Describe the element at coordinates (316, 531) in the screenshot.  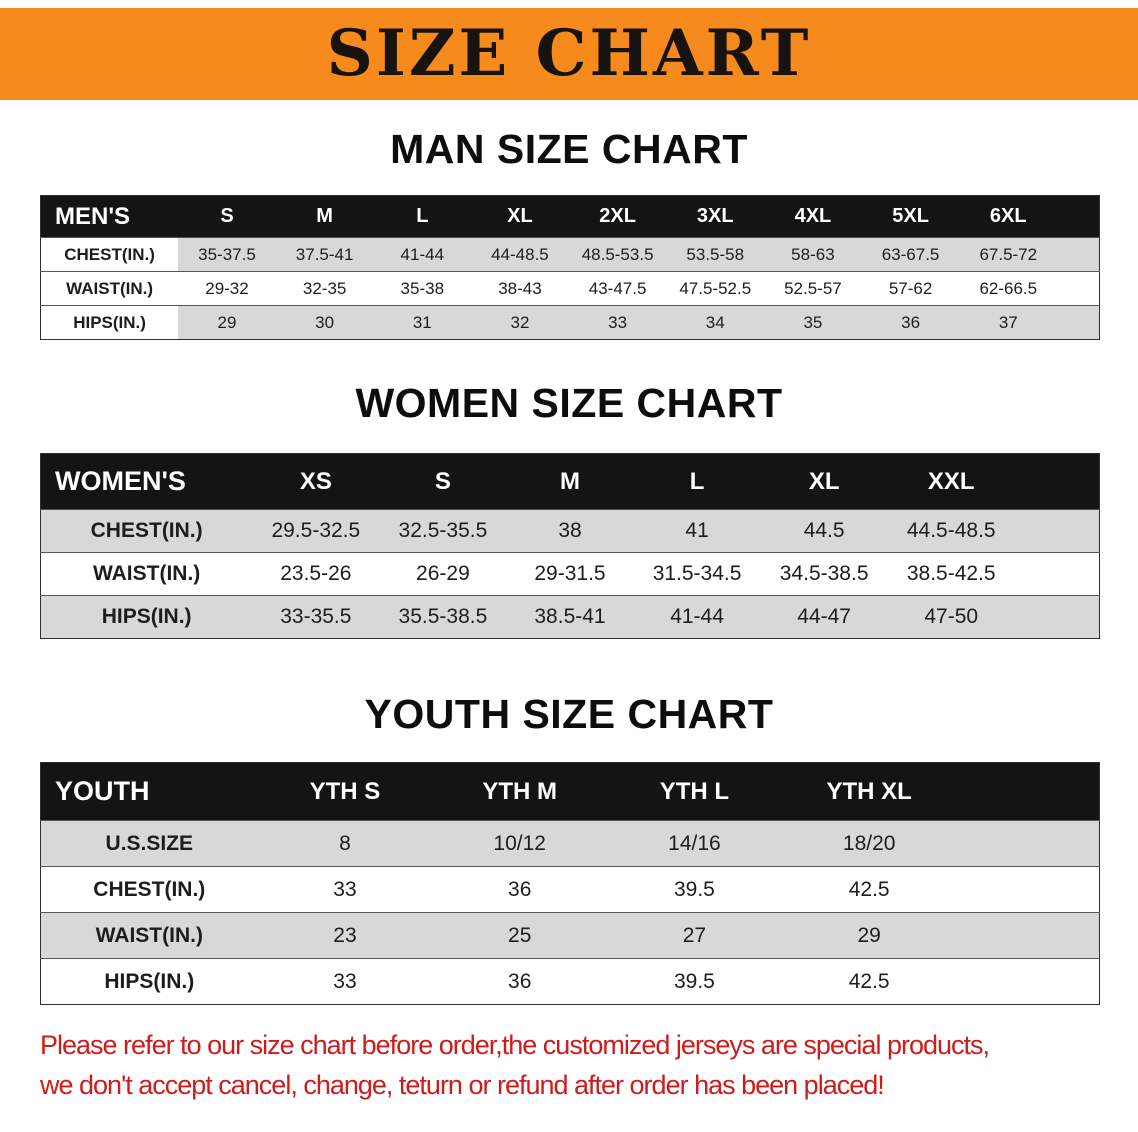
I see `measure-value-cell: 29.5-32.5` at that location.